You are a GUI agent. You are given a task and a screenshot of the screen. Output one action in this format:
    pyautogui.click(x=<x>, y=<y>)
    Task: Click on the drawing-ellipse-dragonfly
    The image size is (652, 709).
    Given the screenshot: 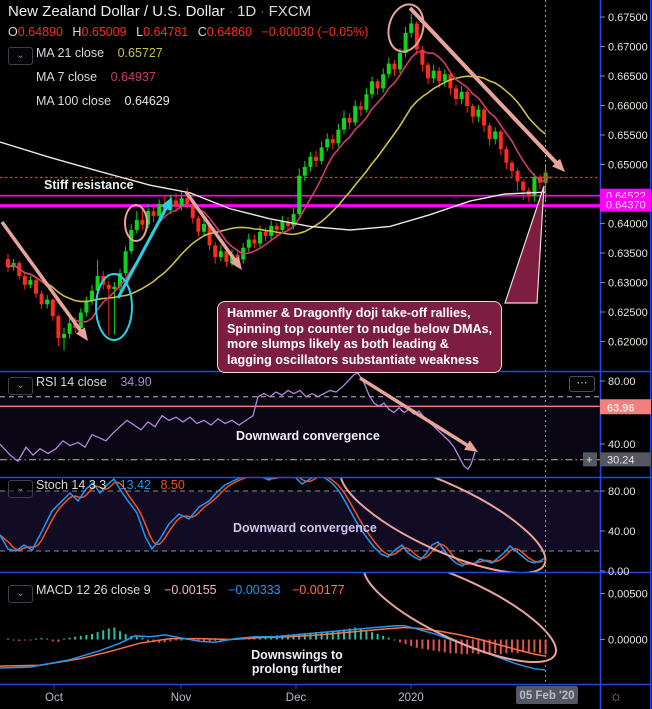 What is the action you would take?
    pyautogui.click(x=114, y=307)
    